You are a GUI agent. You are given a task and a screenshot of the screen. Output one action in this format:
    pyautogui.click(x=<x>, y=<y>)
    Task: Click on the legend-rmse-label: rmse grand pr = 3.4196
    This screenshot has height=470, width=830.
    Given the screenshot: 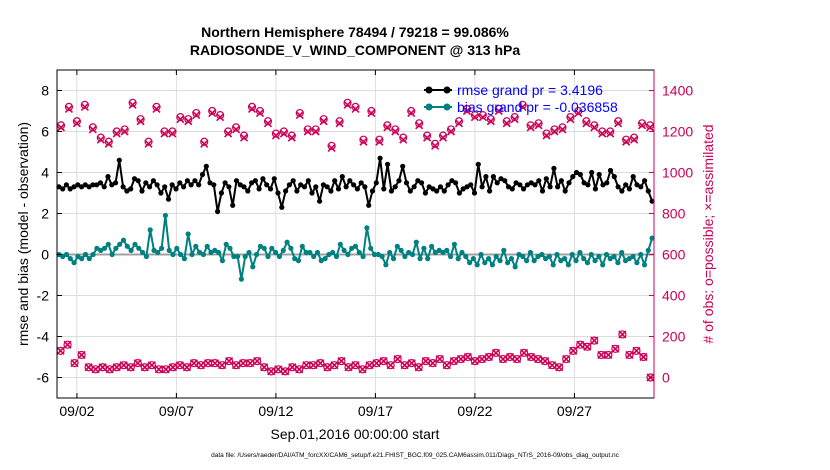 What is the action you would take?
    pyautogui.click(x=530, y=90)
    